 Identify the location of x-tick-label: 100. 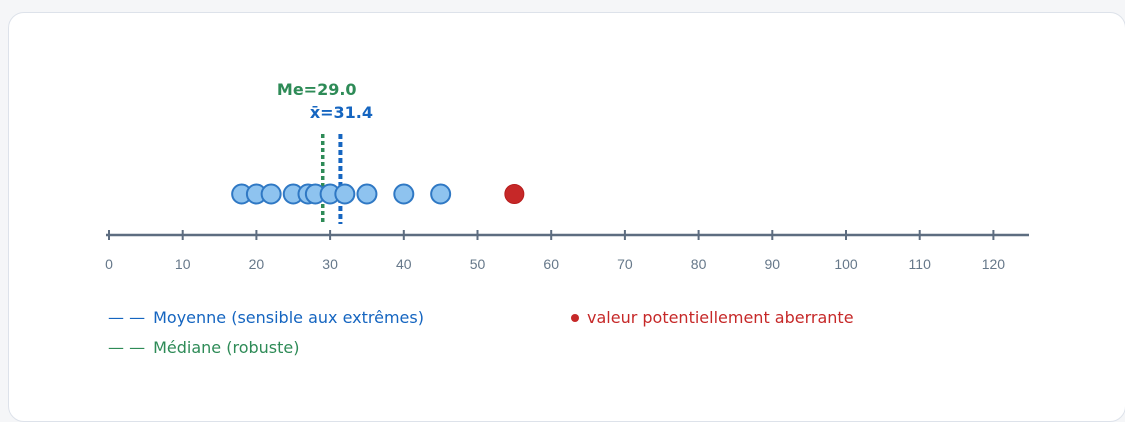
(846, 264).